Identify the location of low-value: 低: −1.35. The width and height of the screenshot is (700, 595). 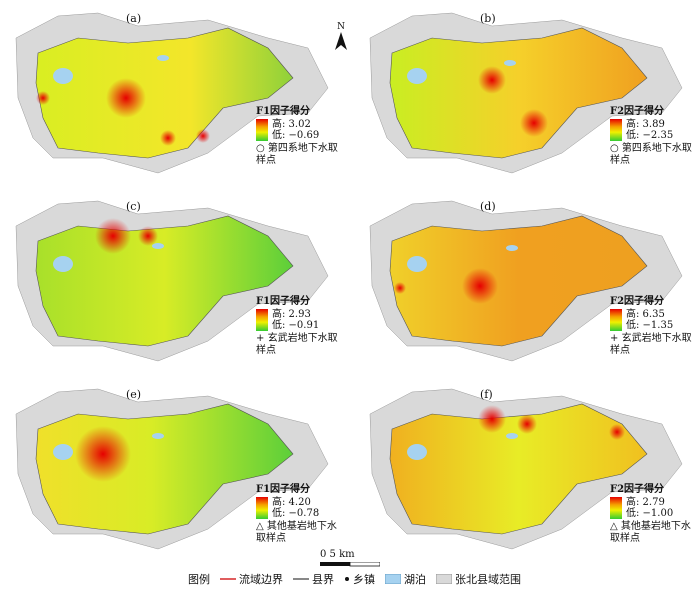
(650, 325).